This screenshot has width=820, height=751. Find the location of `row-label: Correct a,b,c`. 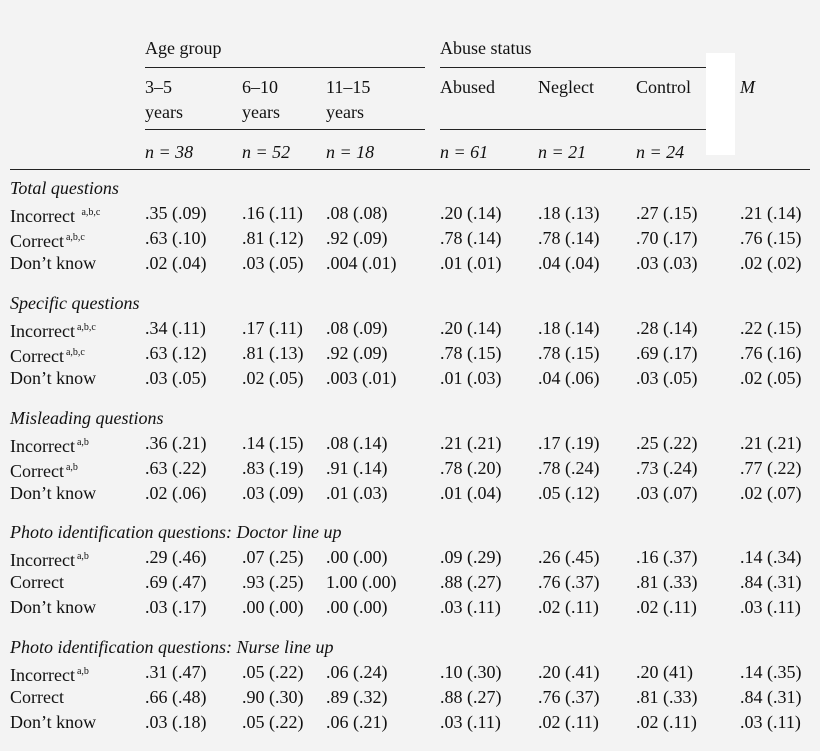

row-label: Correct a,b,c is located at coordinates (47, 354).